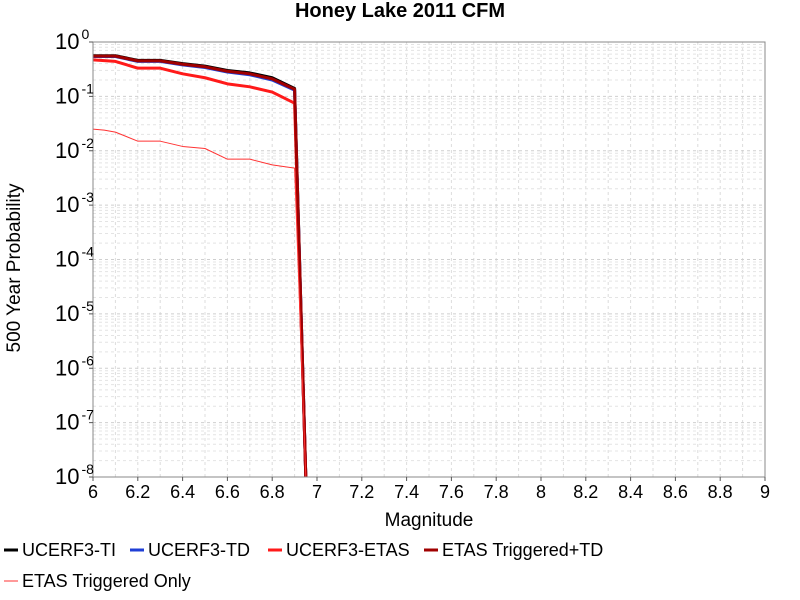  I want to click on x-tick-label: 7.8, so click(496, 492).